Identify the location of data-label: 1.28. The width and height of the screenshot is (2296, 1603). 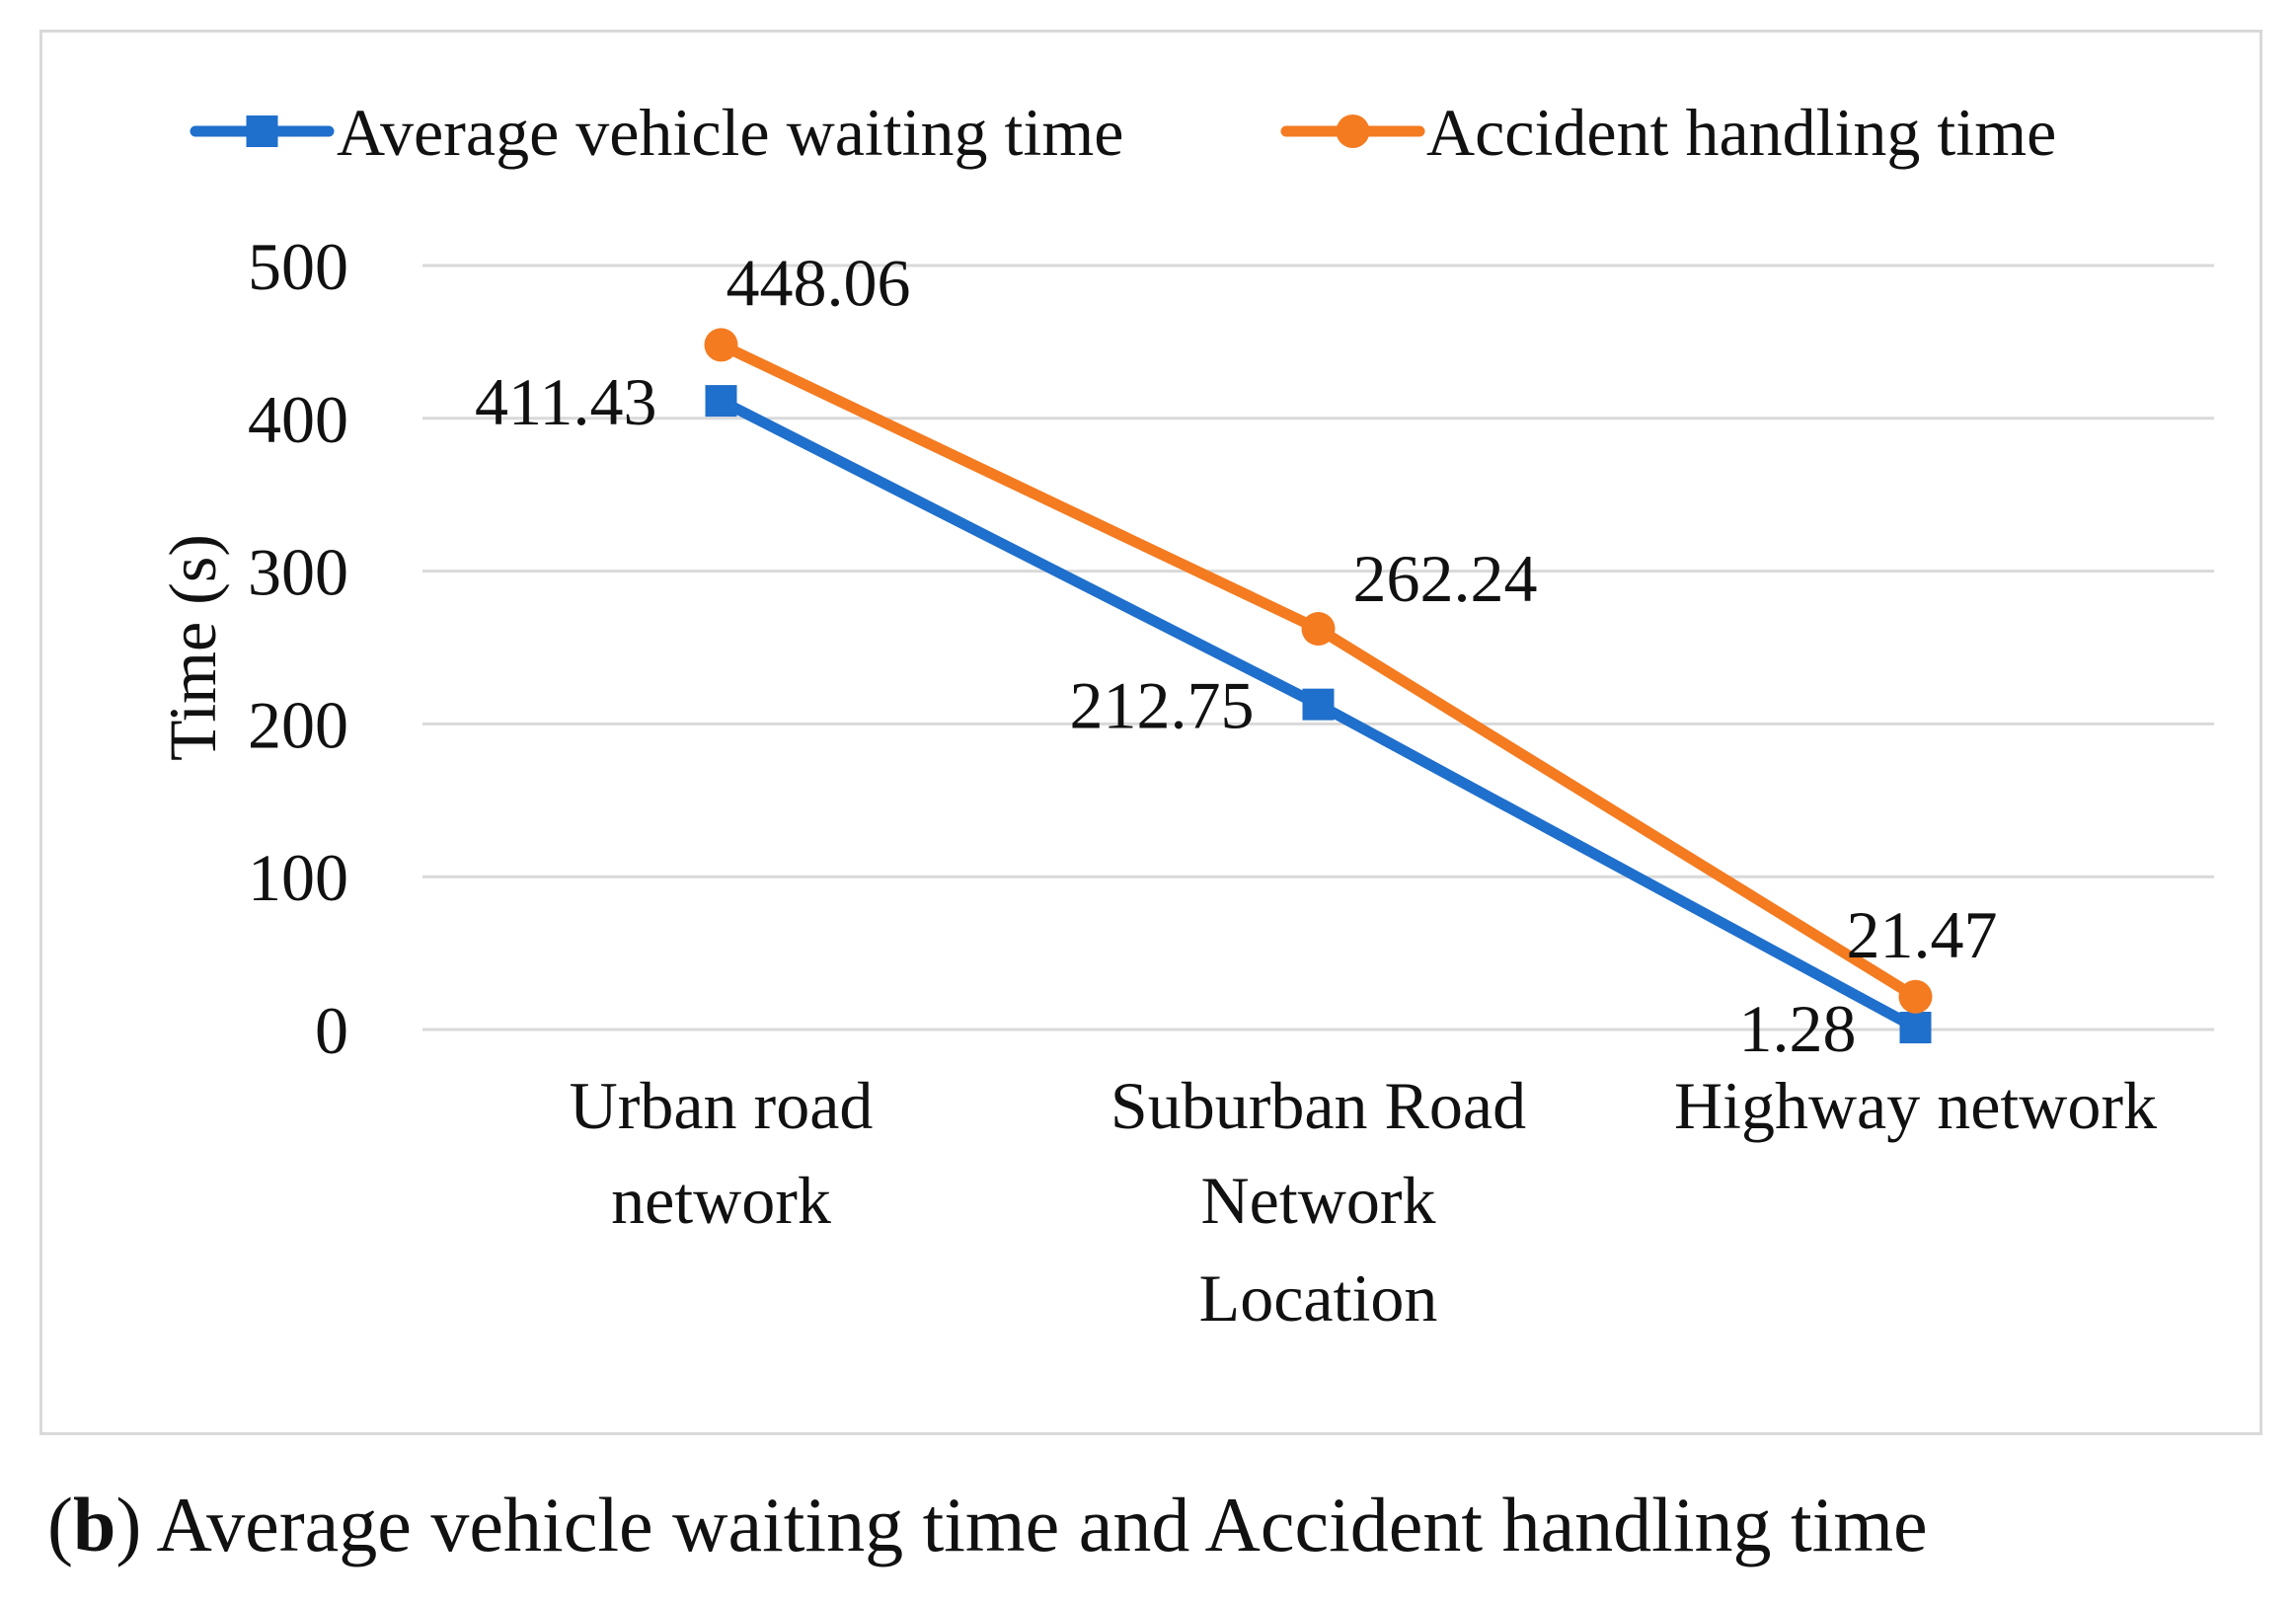
(1798, 1028).